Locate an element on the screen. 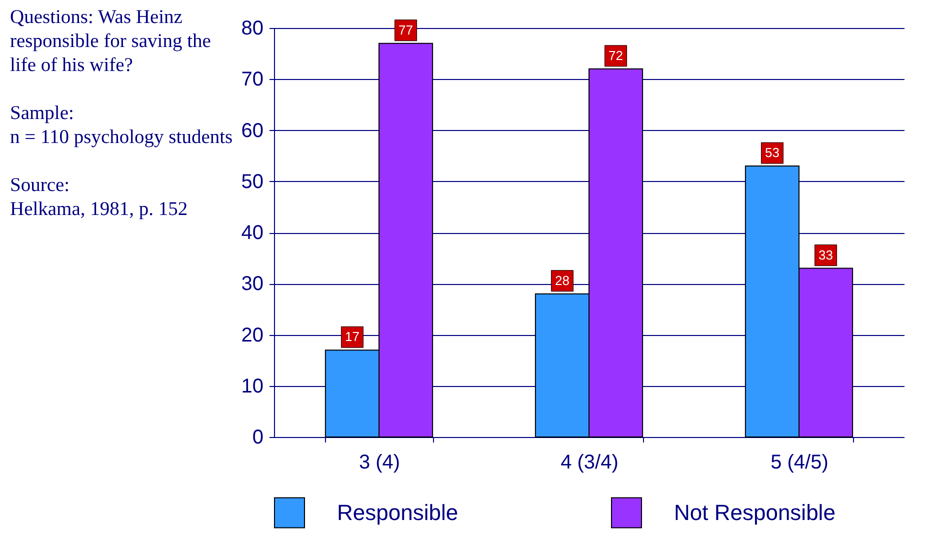 This screenshot has width=942, height=547. y-tick-label: 70 is located at coordinates (252, 79).